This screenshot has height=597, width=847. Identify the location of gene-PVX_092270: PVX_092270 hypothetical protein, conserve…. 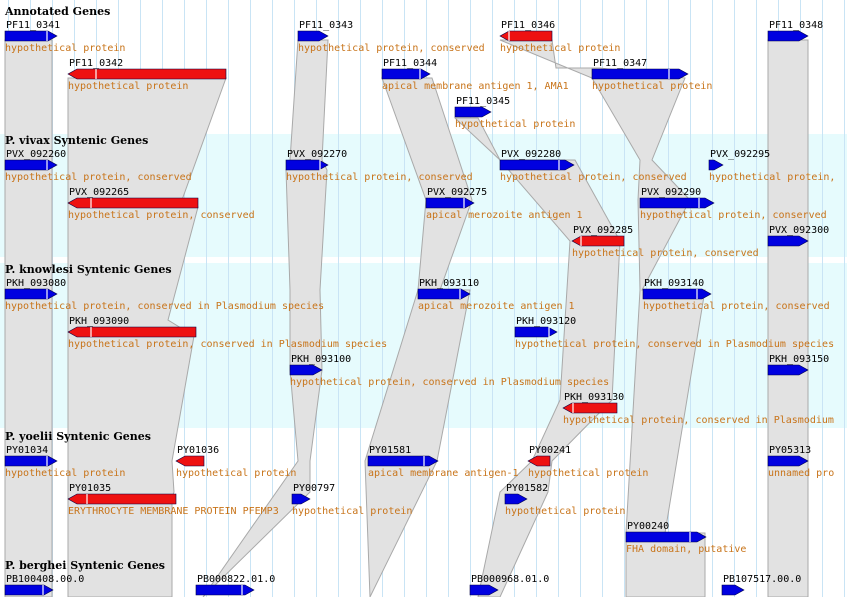
(379, 166).